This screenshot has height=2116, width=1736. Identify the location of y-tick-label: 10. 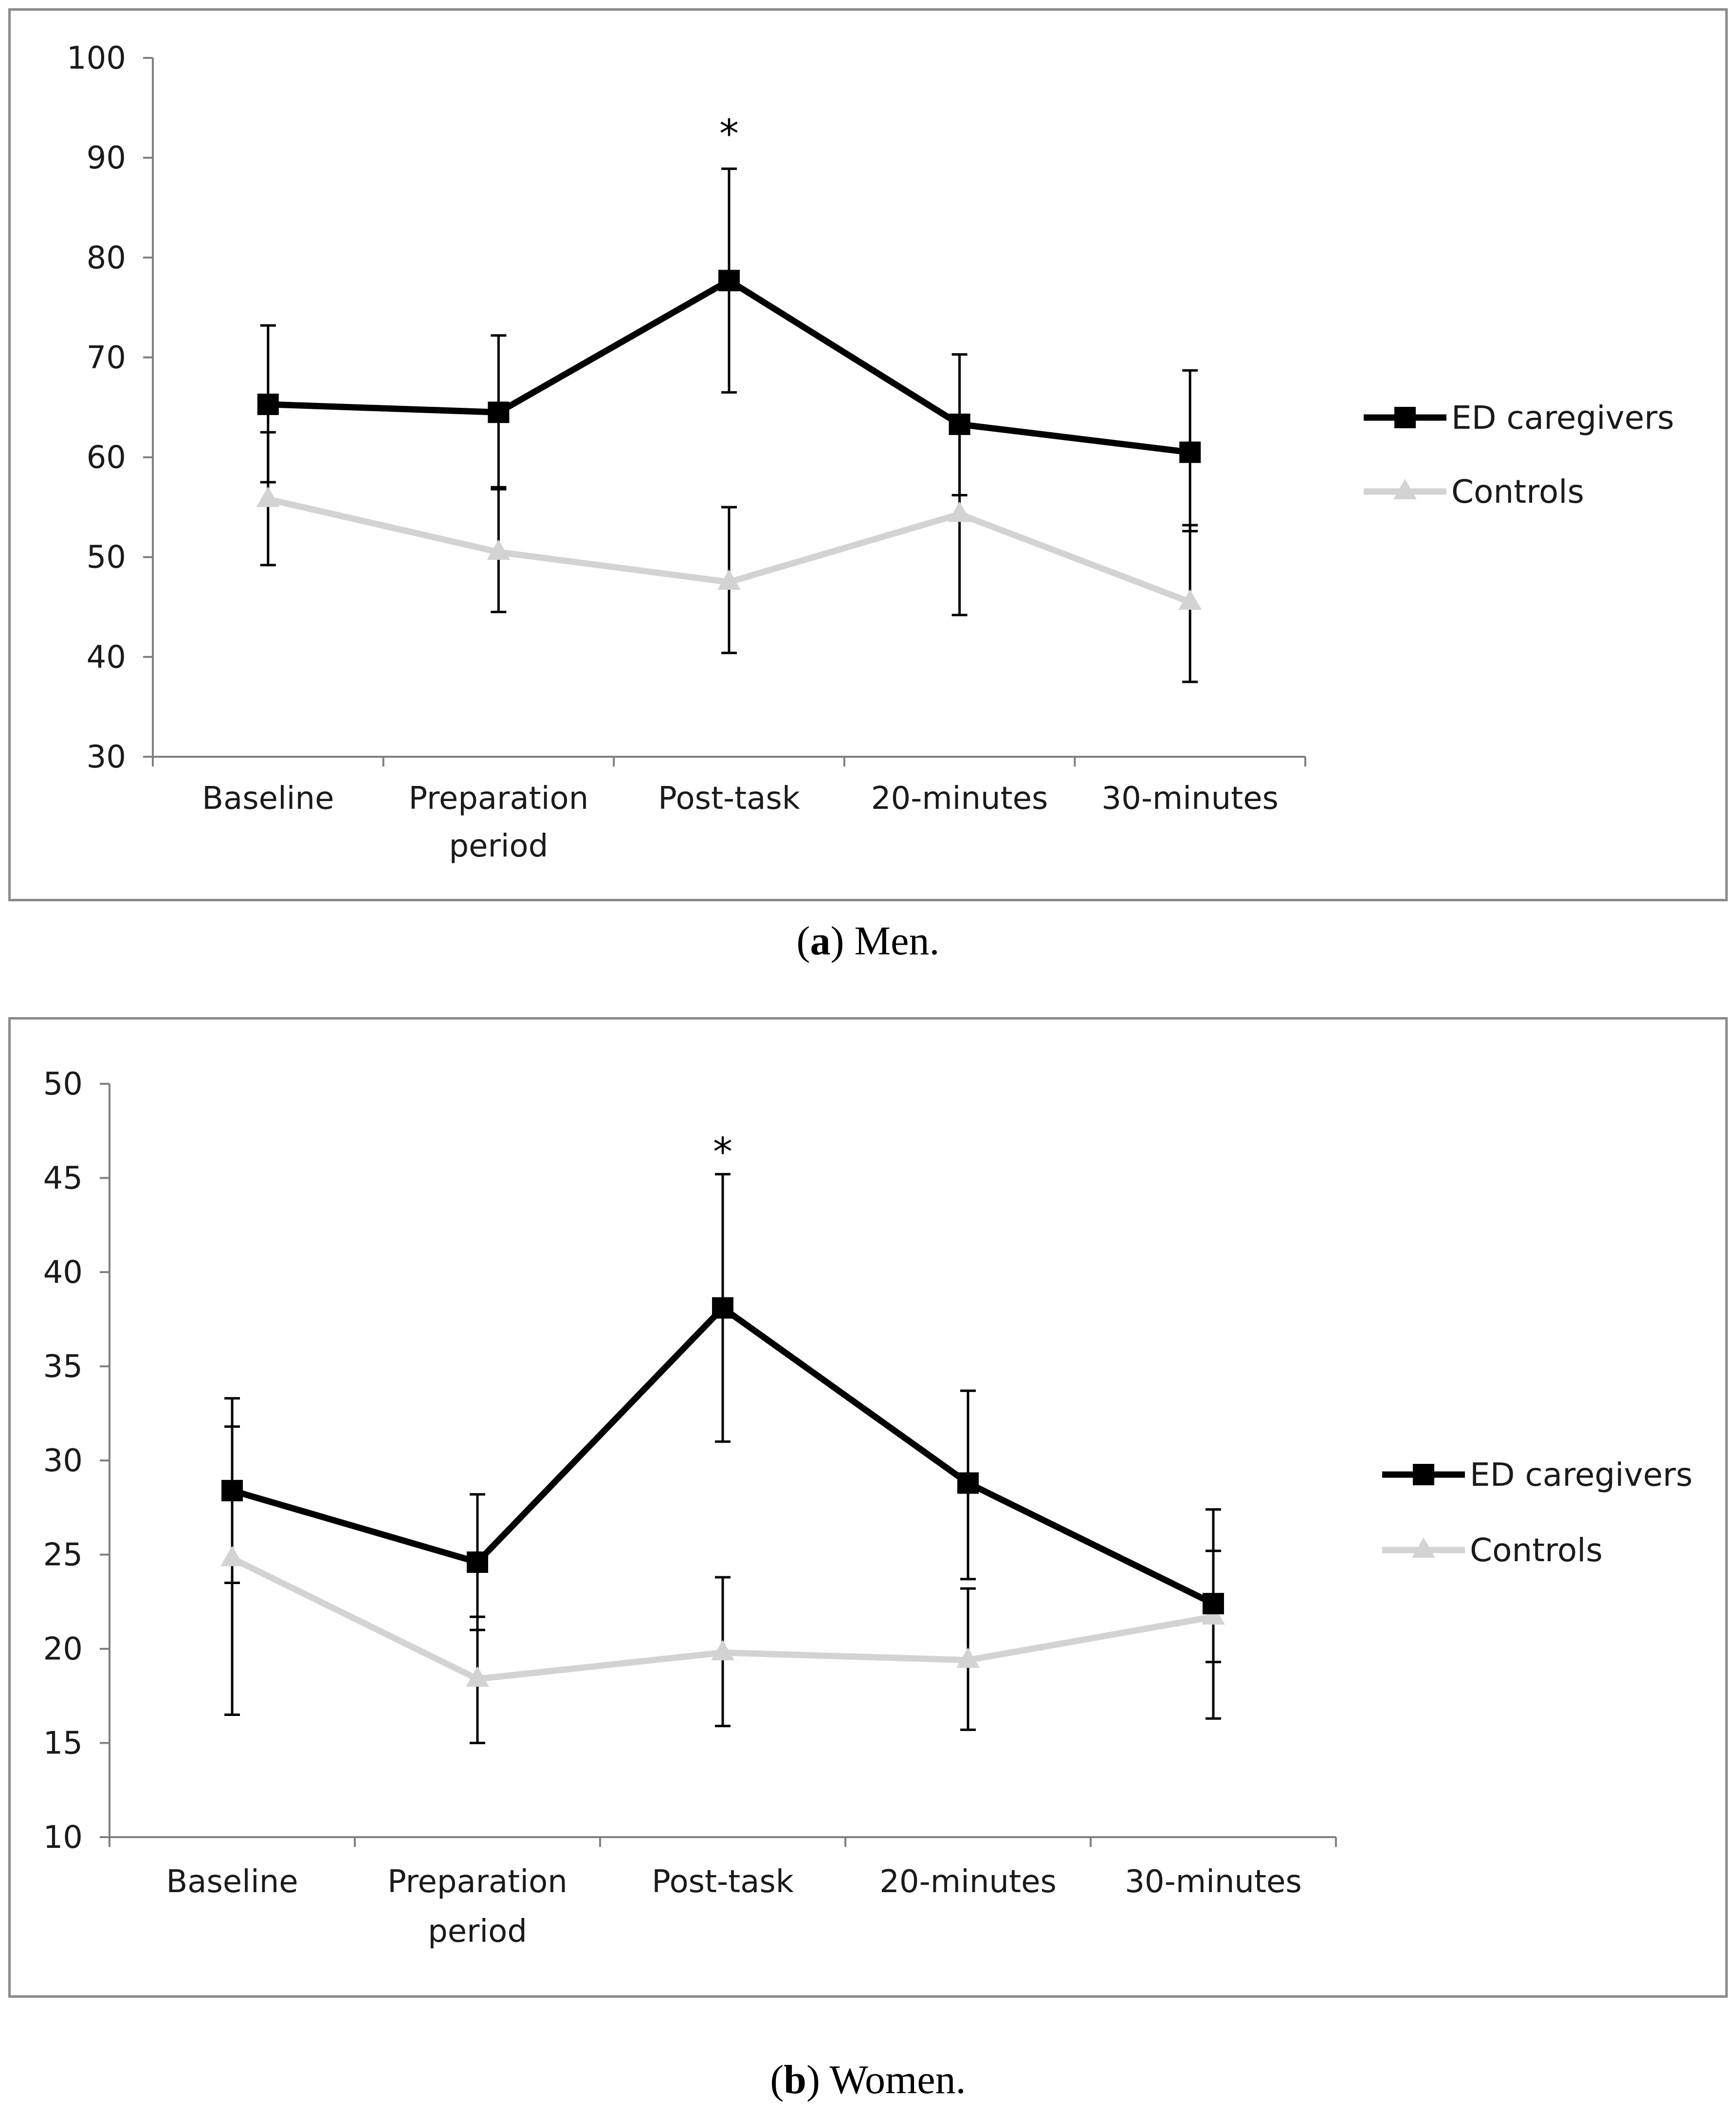
(63, 1838).